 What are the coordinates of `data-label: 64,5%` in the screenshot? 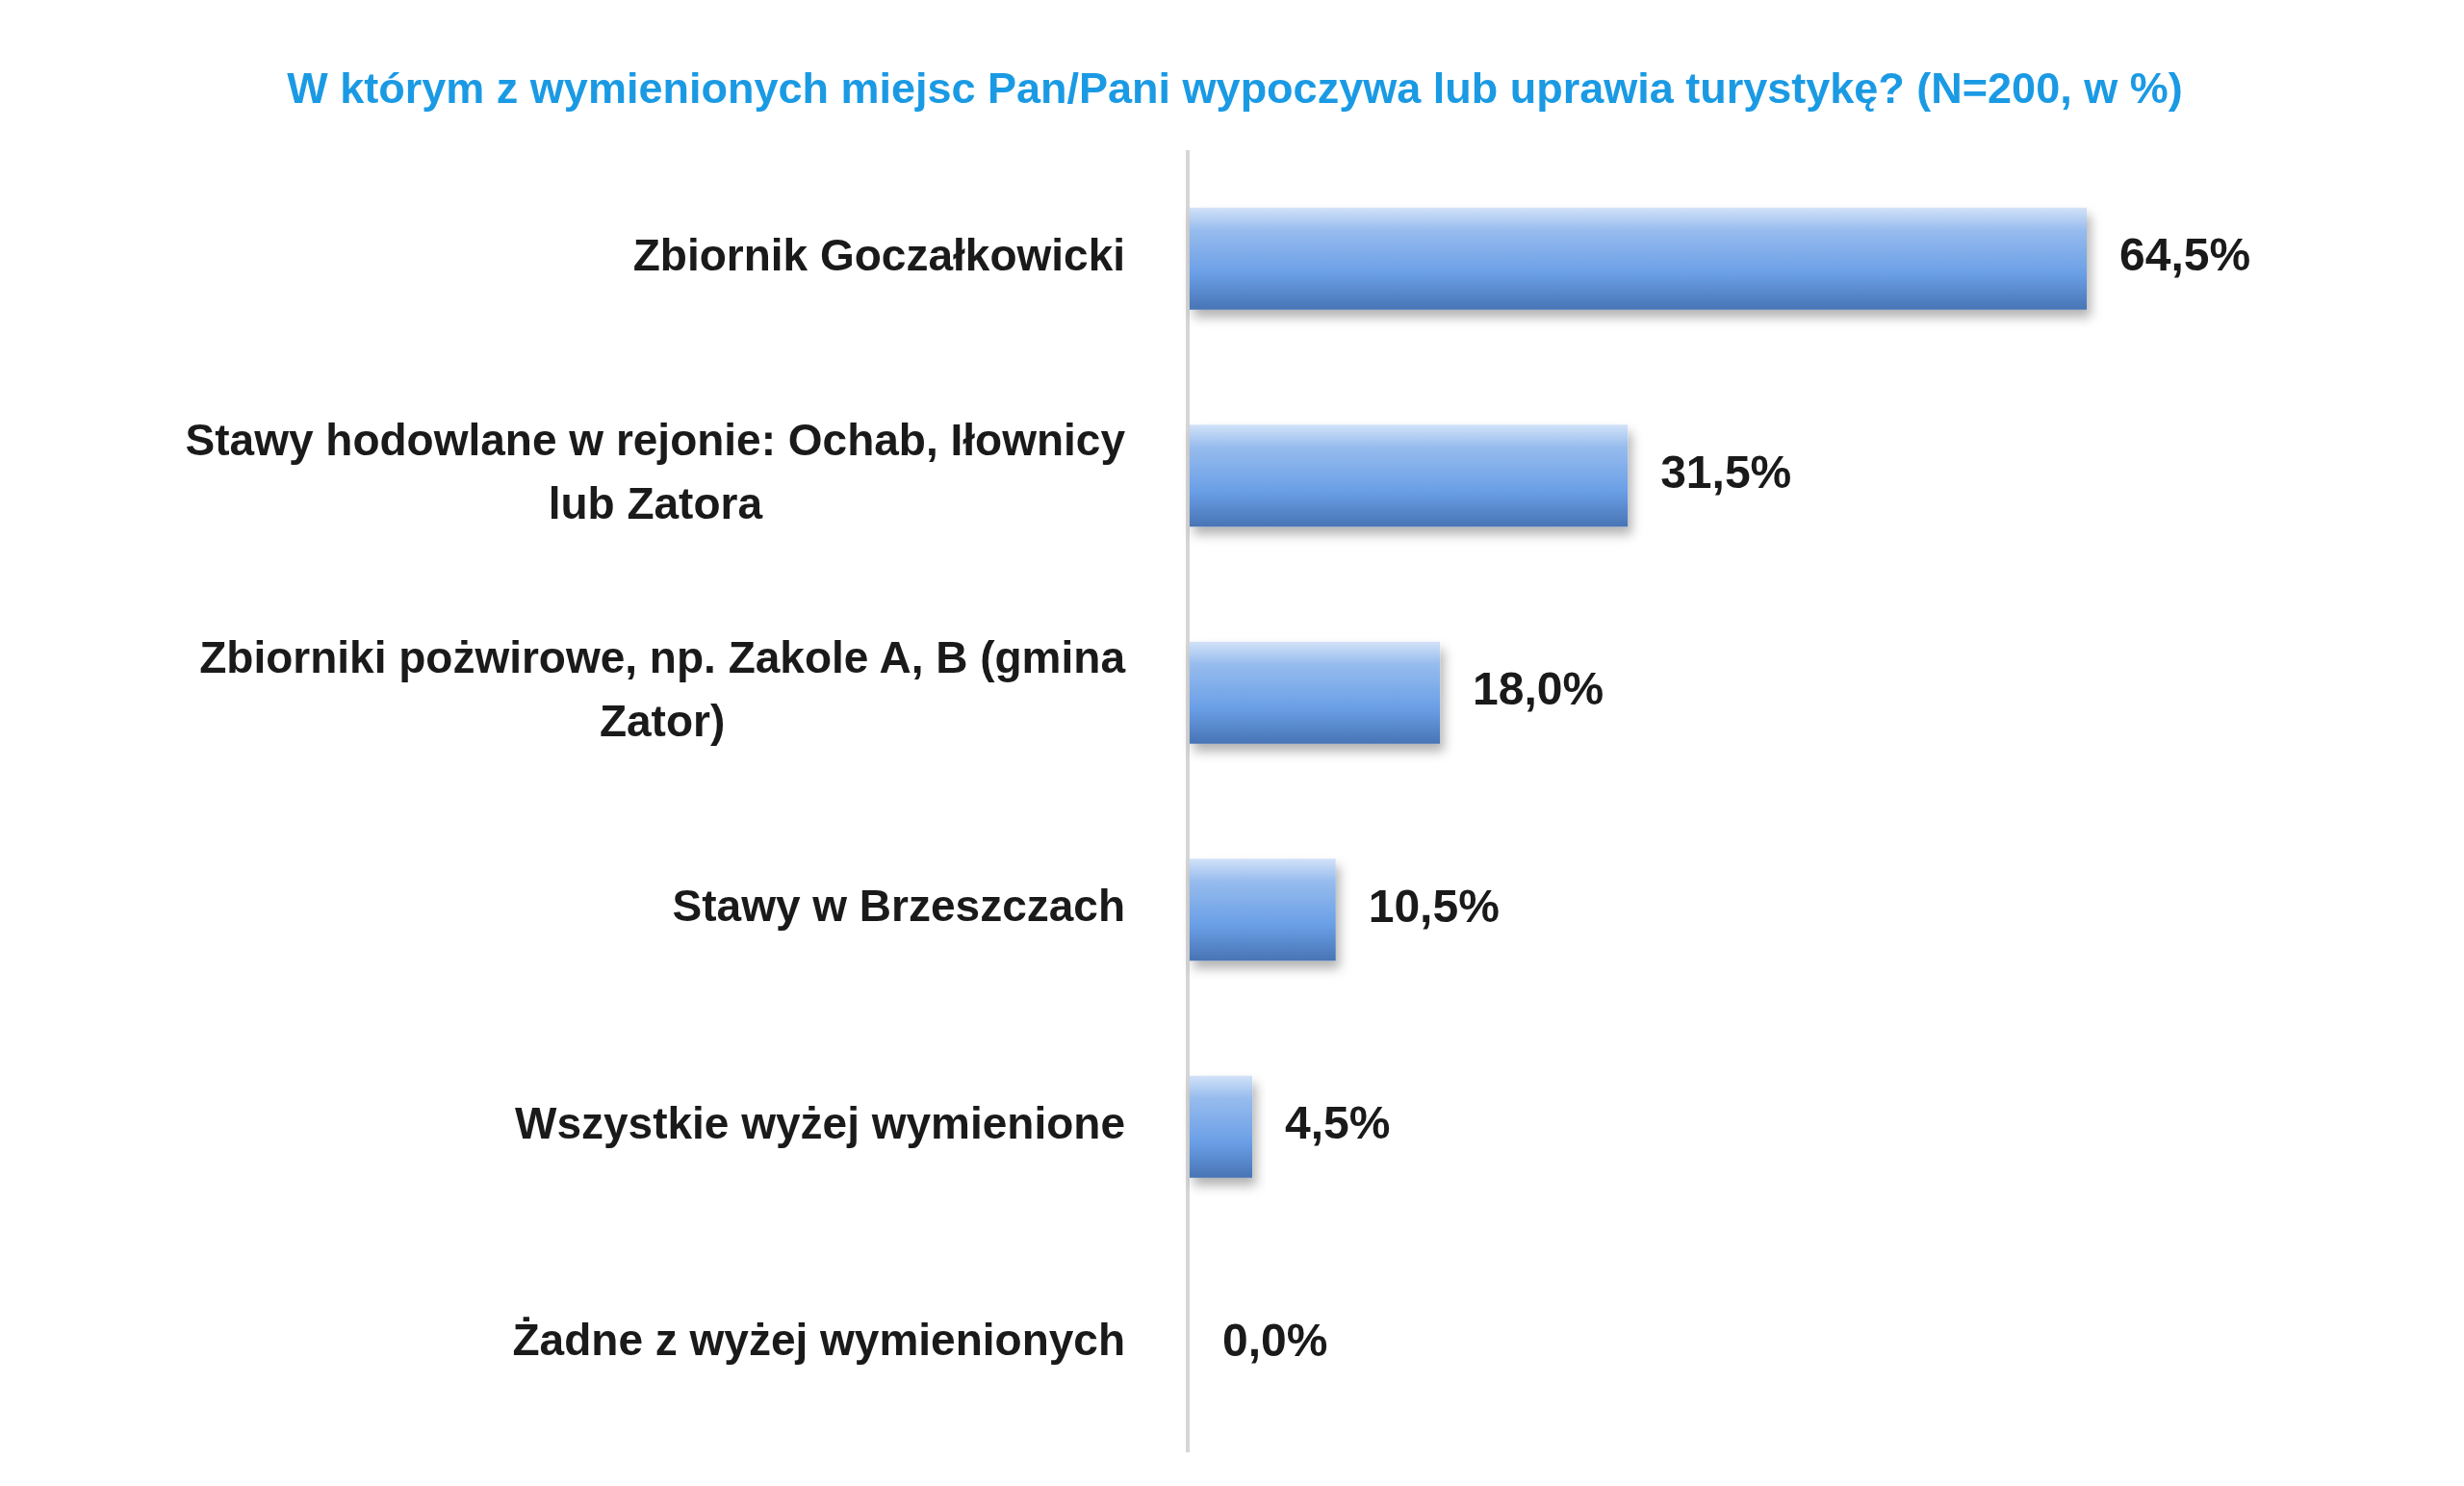 It's located at (2185, 255).